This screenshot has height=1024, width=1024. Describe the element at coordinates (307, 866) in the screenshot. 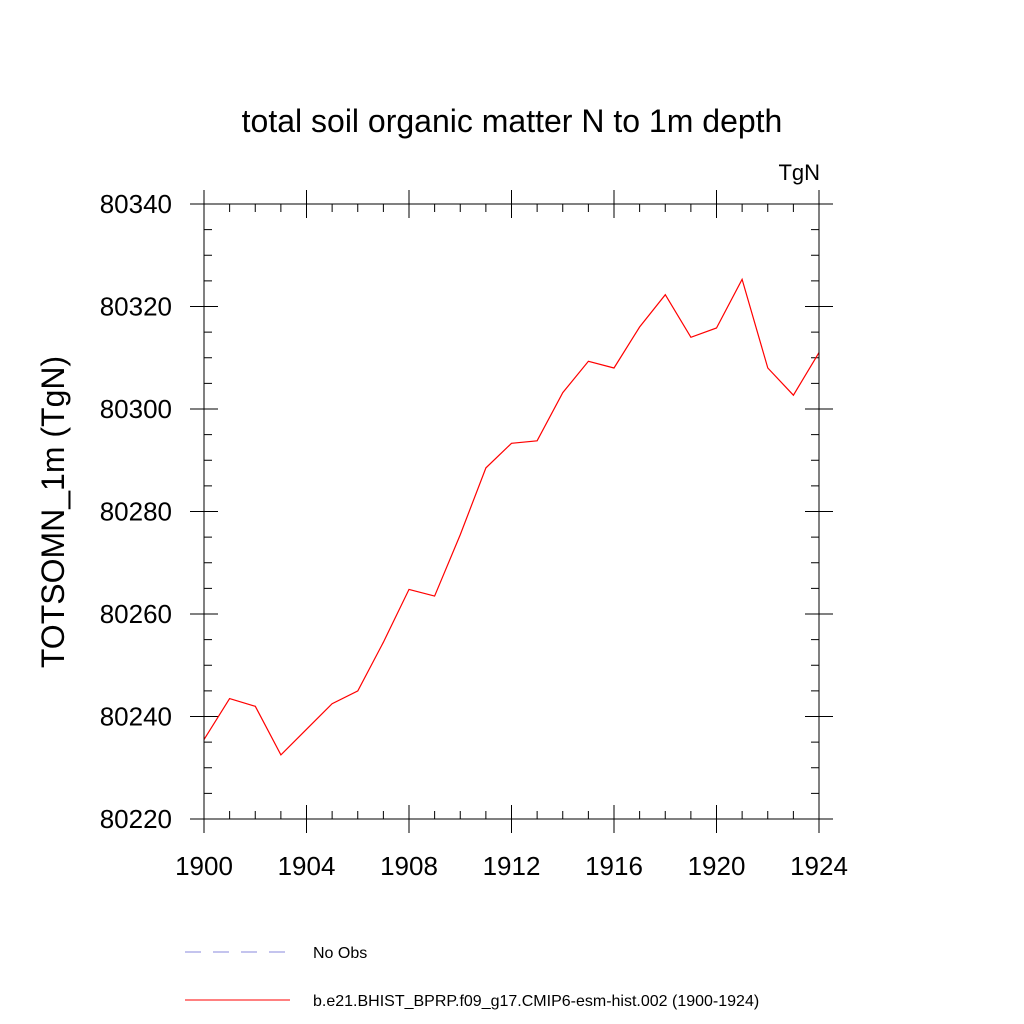

I see `x-tick-label: 1904` at that location.